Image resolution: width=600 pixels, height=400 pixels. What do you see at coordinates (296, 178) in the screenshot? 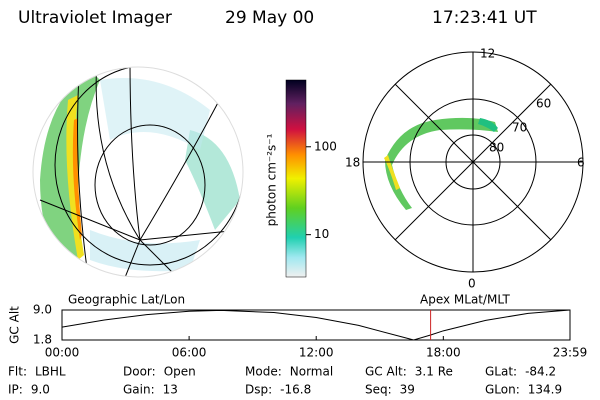
I see `colorbar` at bounding box center [296, 178].